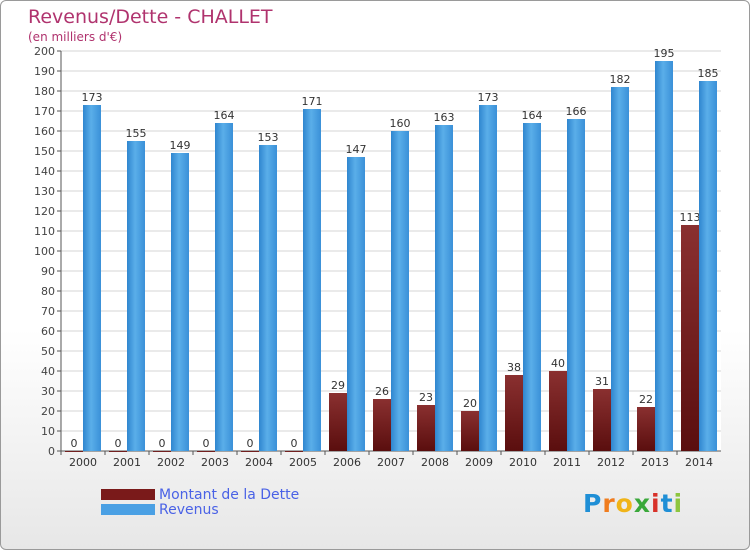 This screenshot has height=550, width=750. Describe the element at coordinates (136, 133) in the screenshot. I see `data-label-revenus: 155` at that location.